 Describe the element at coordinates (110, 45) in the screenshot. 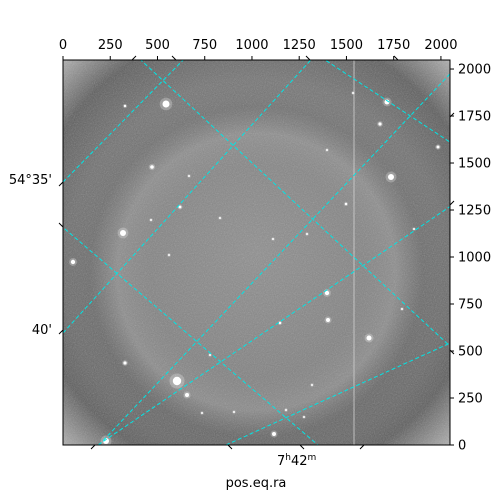

I see `x-pixel-tick-label: 250` at that location.